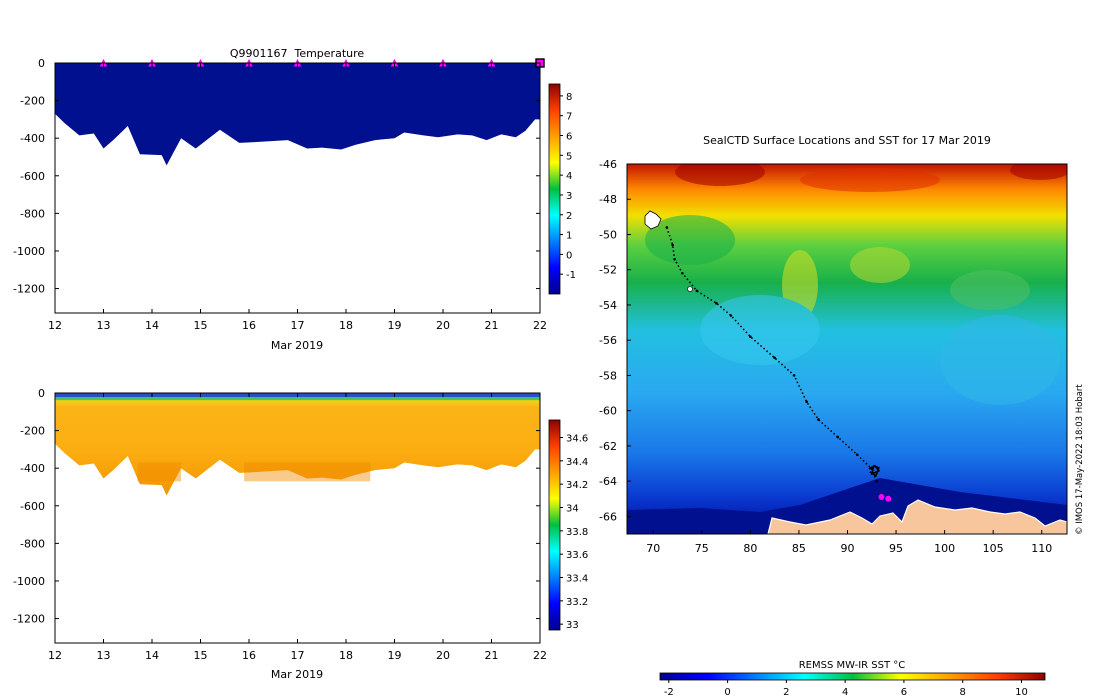 This screenshot has width=1100, height=700. Describe the element at coordinates (944, 548) in the screenshot. I see `lon-tick-label: 100` at that location.